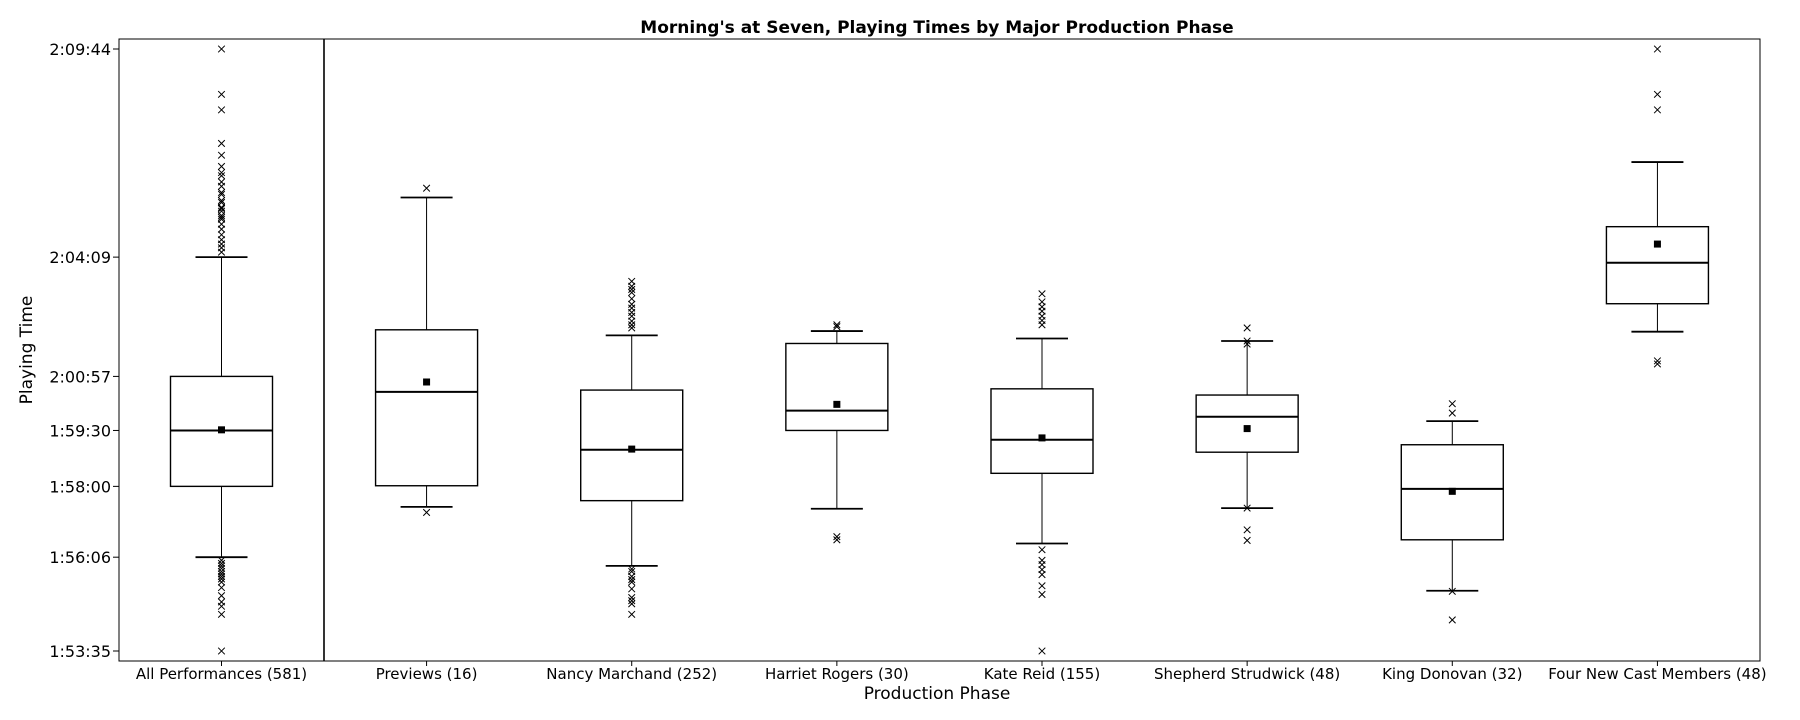  Describe the element at coordinates (80, 376) in the screenshot. I see `y-tick-label: 2:00:57` at that location.